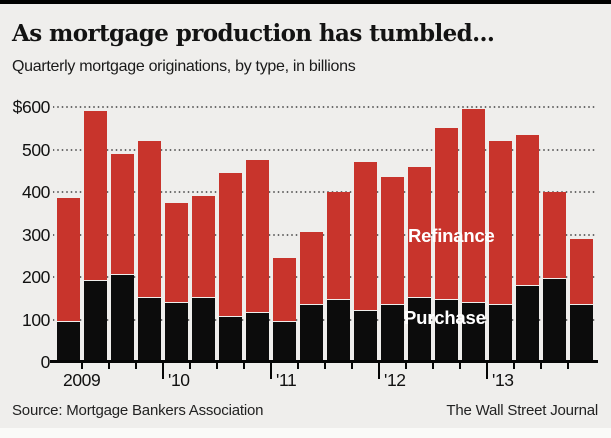  I want to click on bar-2012-q2-refinance-segment, so click(419, 232).